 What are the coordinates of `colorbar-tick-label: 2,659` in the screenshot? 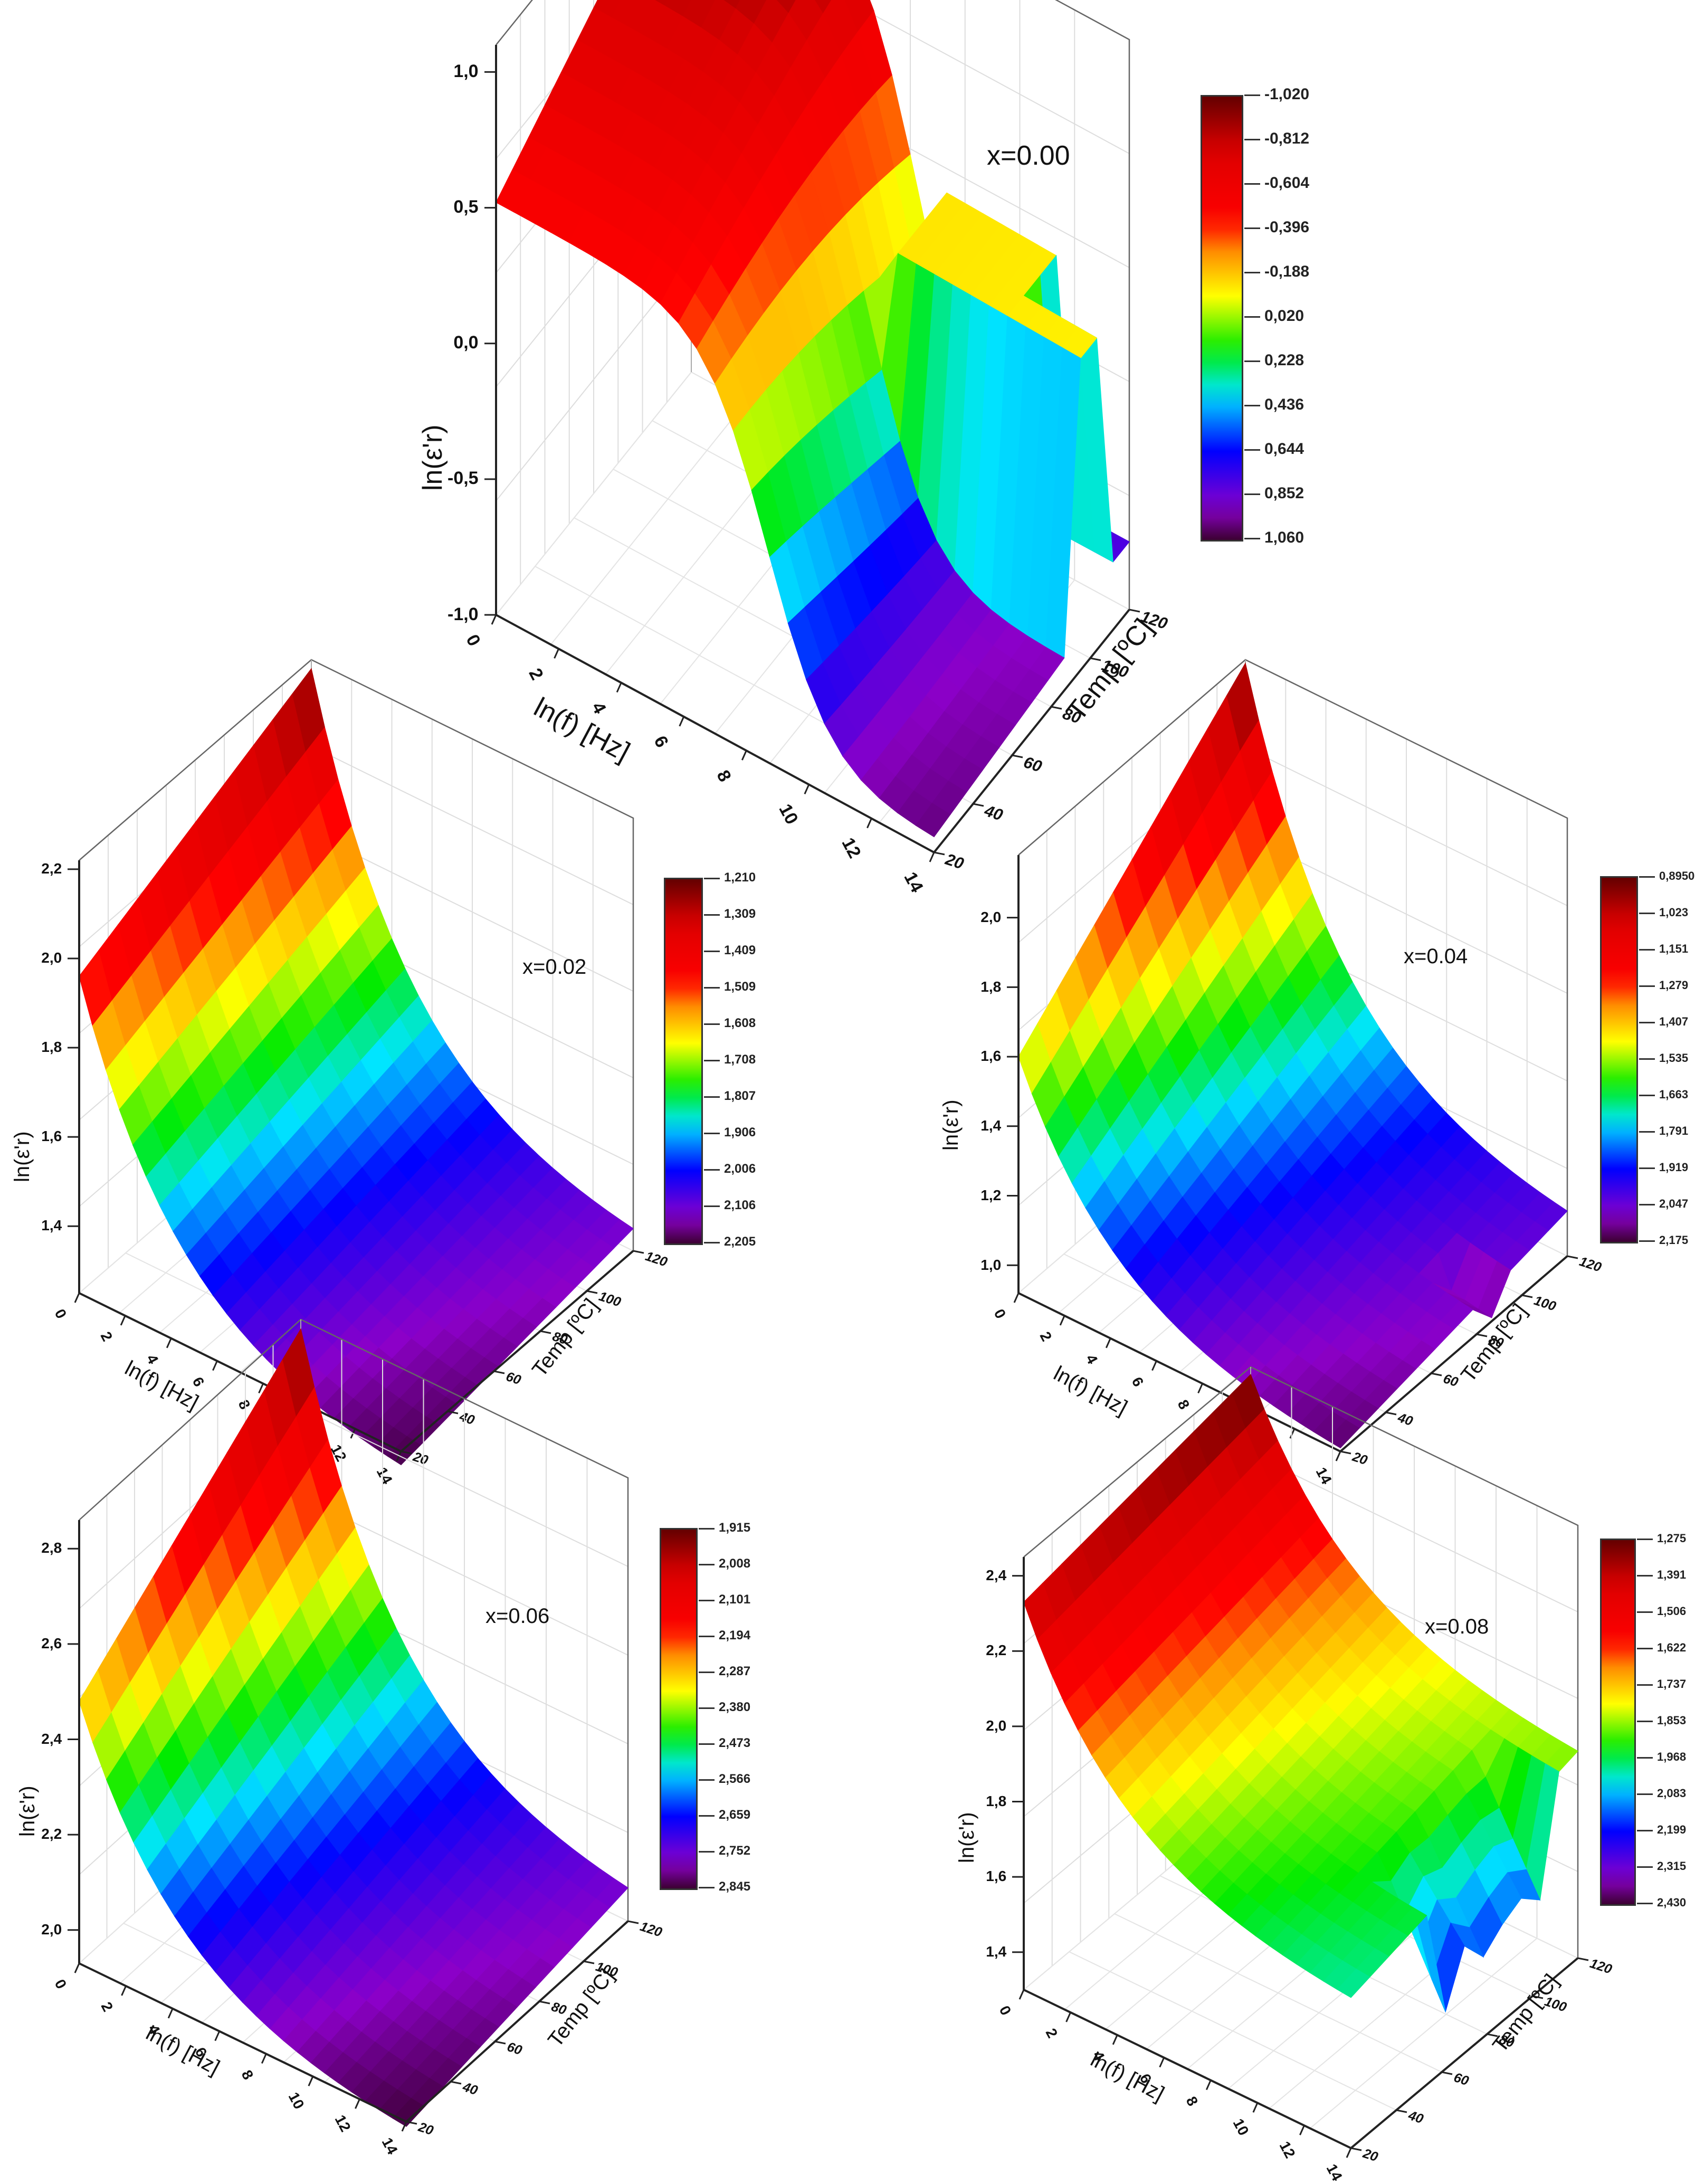 It's located at (724, 1814).